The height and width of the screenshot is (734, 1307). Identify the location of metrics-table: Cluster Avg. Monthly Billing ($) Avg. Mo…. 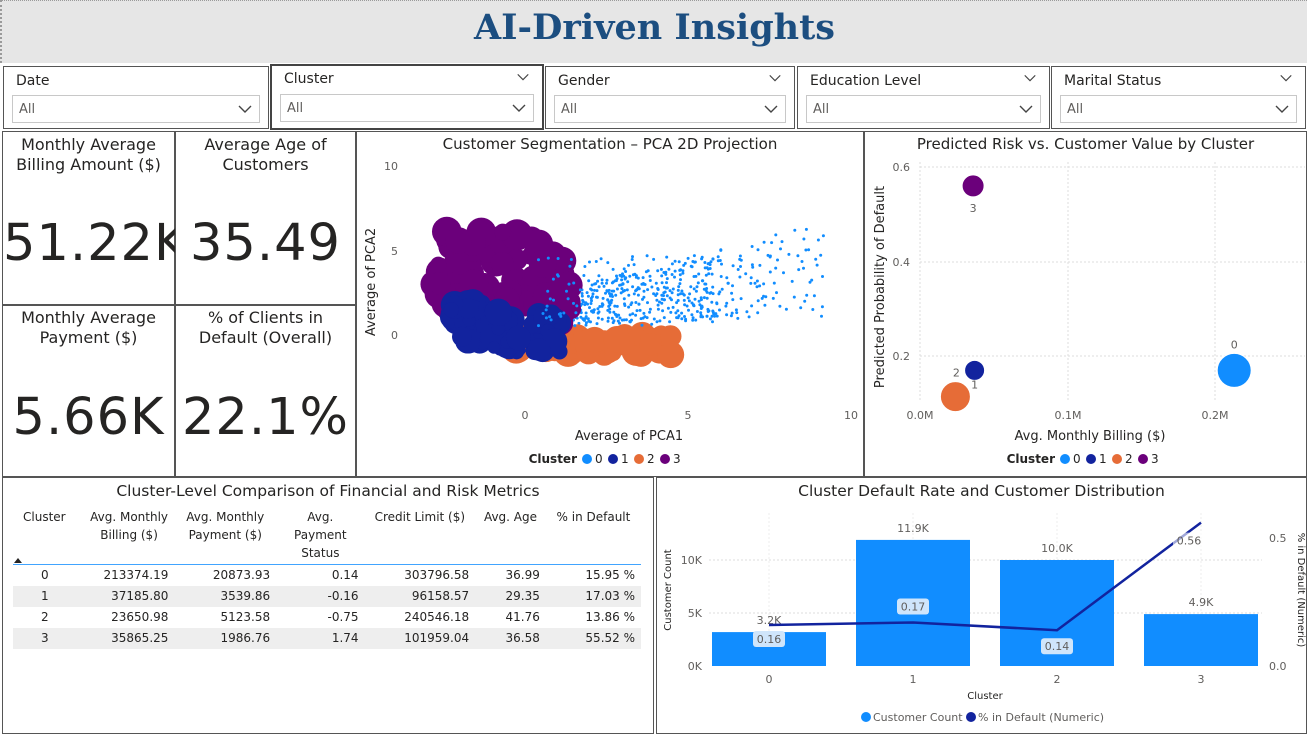
(327, 577).